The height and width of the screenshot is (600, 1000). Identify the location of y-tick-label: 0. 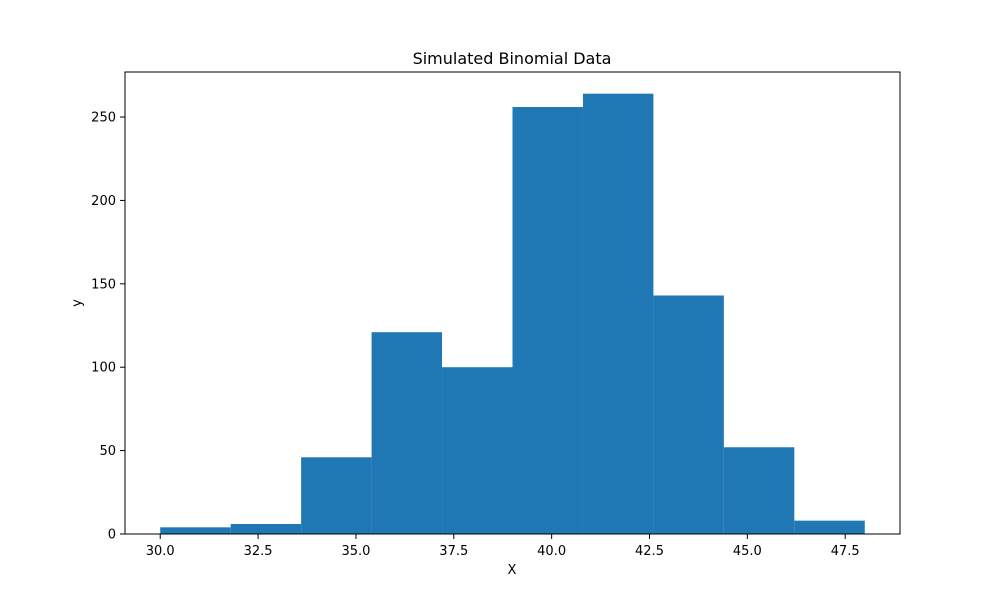
(112, 535).